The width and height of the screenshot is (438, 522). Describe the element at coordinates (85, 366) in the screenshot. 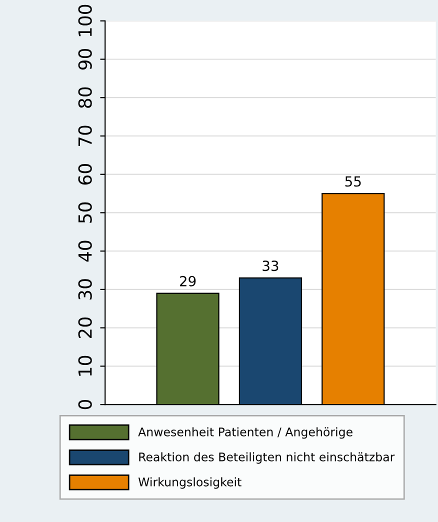

I see `y-tick-label: 10` at that location.